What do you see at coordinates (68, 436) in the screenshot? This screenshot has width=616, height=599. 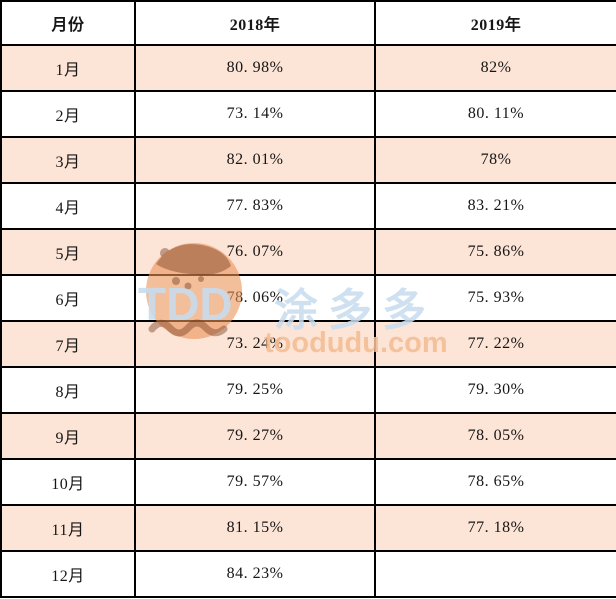 I see `month-cell: 9月` at bounding box center [68, 436].